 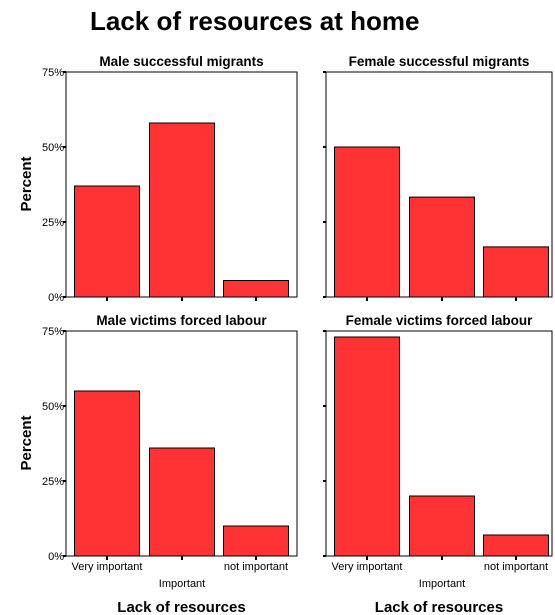 I want to click on panel-title: Male successful migrants, so click(x=181, y=61).